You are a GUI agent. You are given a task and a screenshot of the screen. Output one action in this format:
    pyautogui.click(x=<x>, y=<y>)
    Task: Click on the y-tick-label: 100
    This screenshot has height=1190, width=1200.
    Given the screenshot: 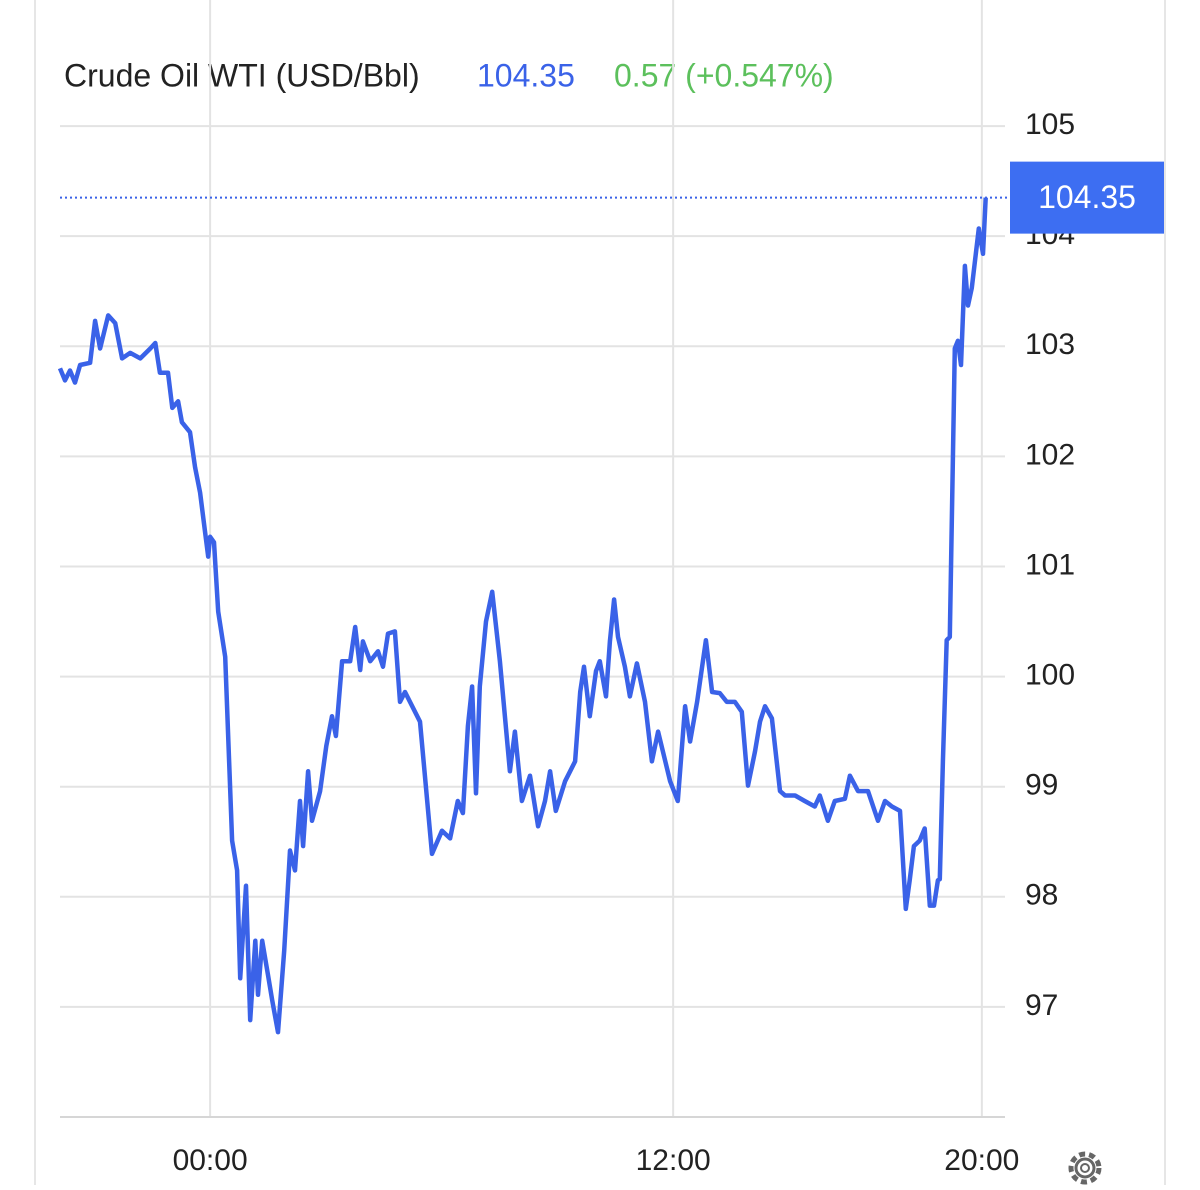 What is the action you would take?
    pyautogui.click(x=1050, y=675)
    